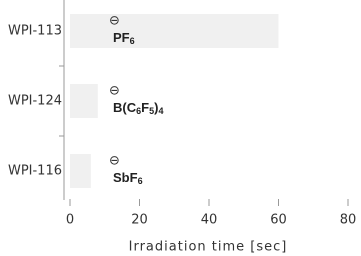  I want to click on x-tick-label: 80, so click(348, 220).